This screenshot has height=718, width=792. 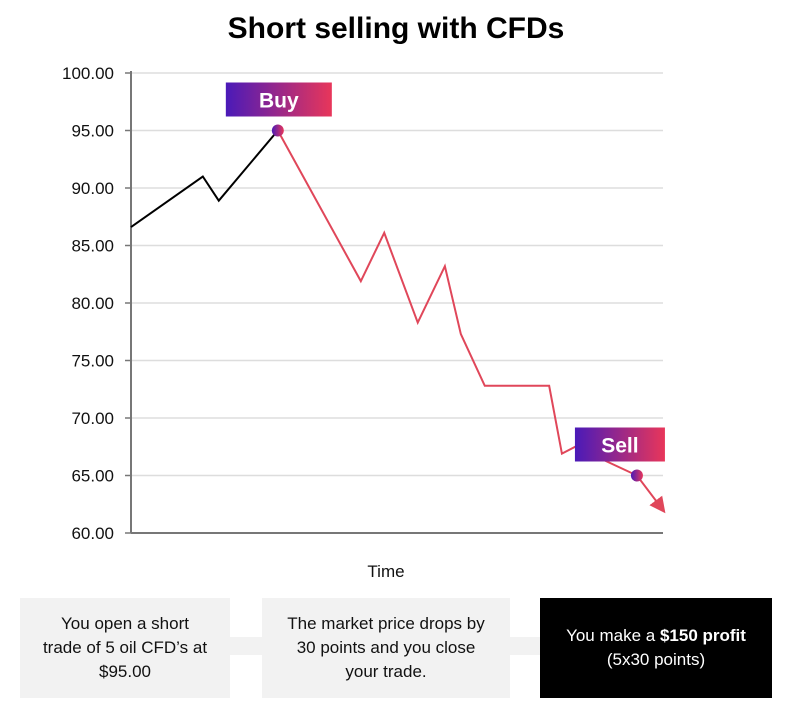 What do you see at coordinates (92, 246) in the screenshot?
I see `y-tick-label: 85.00` at bounding box center [92, 246].